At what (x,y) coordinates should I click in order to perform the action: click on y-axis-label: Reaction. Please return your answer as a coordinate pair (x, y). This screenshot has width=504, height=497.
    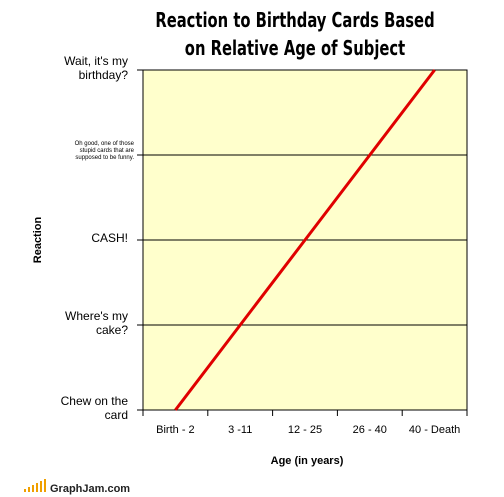
    Looking at the image, I should click on (38, 239).